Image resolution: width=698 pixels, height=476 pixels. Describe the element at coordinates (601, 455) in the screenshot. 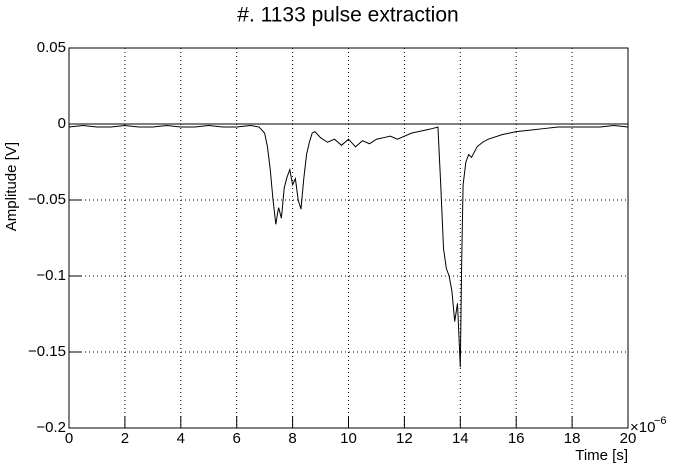

I see `x-axis-label: Time [s]` at that location.